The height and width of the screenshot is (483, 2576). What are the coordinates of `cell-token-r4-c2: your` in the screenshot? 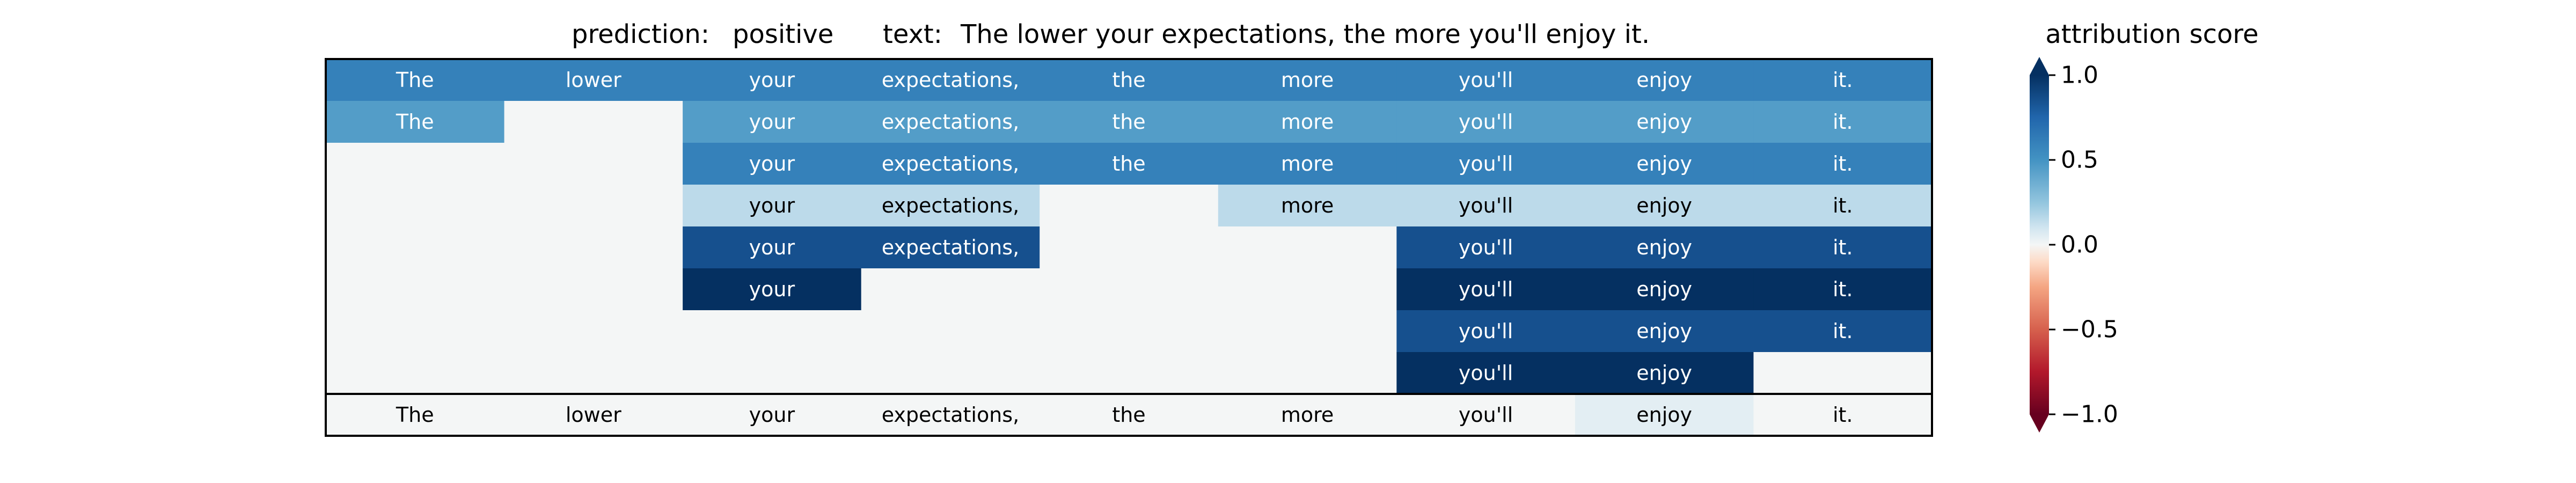 It's located at (772, 247).